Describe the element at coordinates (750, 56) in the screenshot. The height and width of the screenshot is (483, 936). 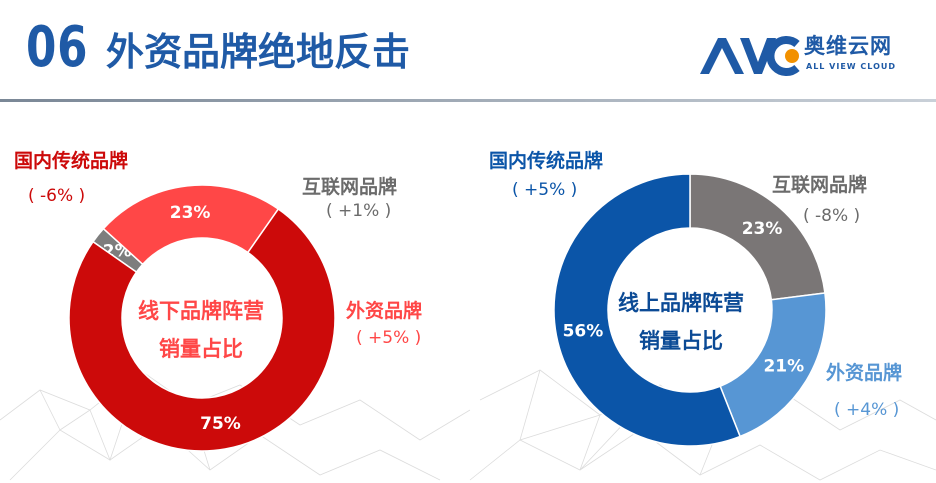
I see `avc-logo-mark` at that location.